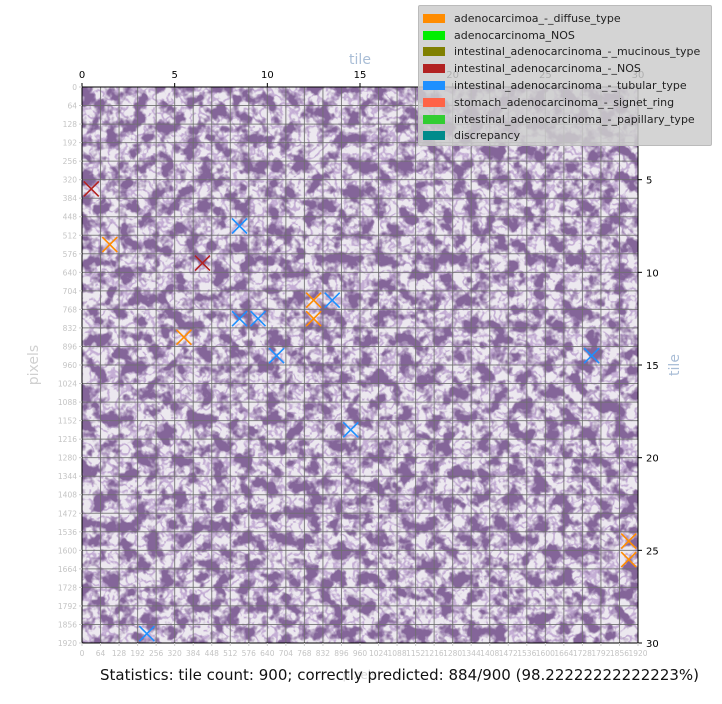 This screenshot has height=704, width=722. I want to click on legend-label: intestinal_adenocarcinoma_-_tubular_type, so click(570, 86).